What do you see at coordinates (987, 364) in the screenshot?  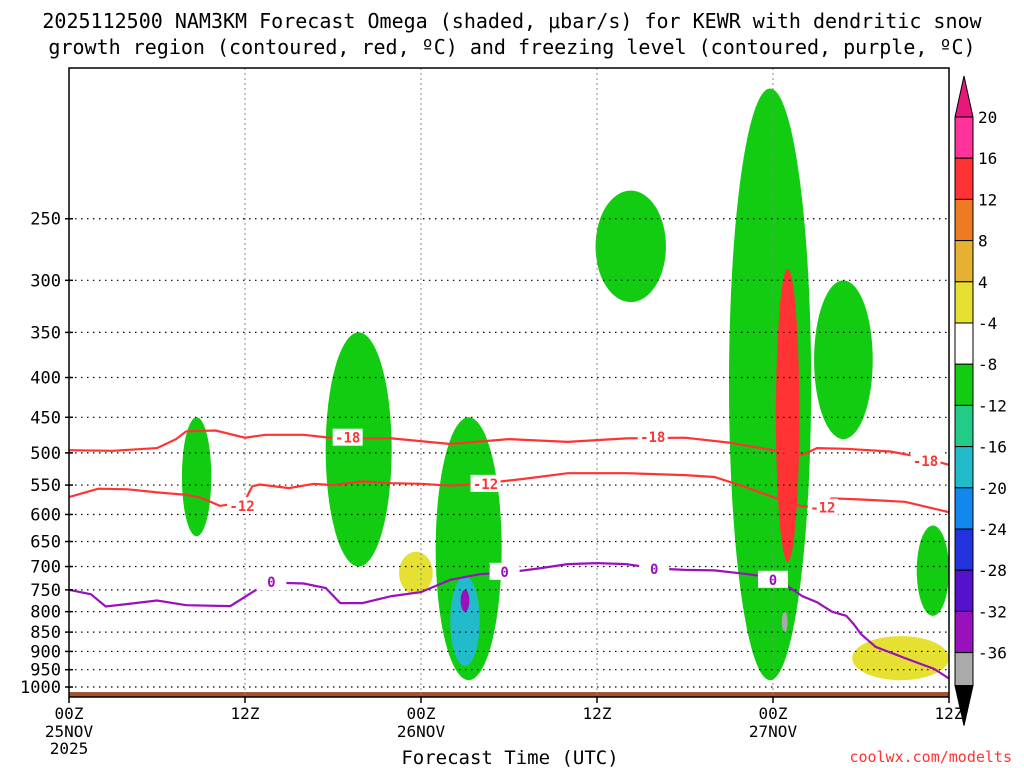 I see `colorbar-label--8: -8` at bounding box center [987, 364].